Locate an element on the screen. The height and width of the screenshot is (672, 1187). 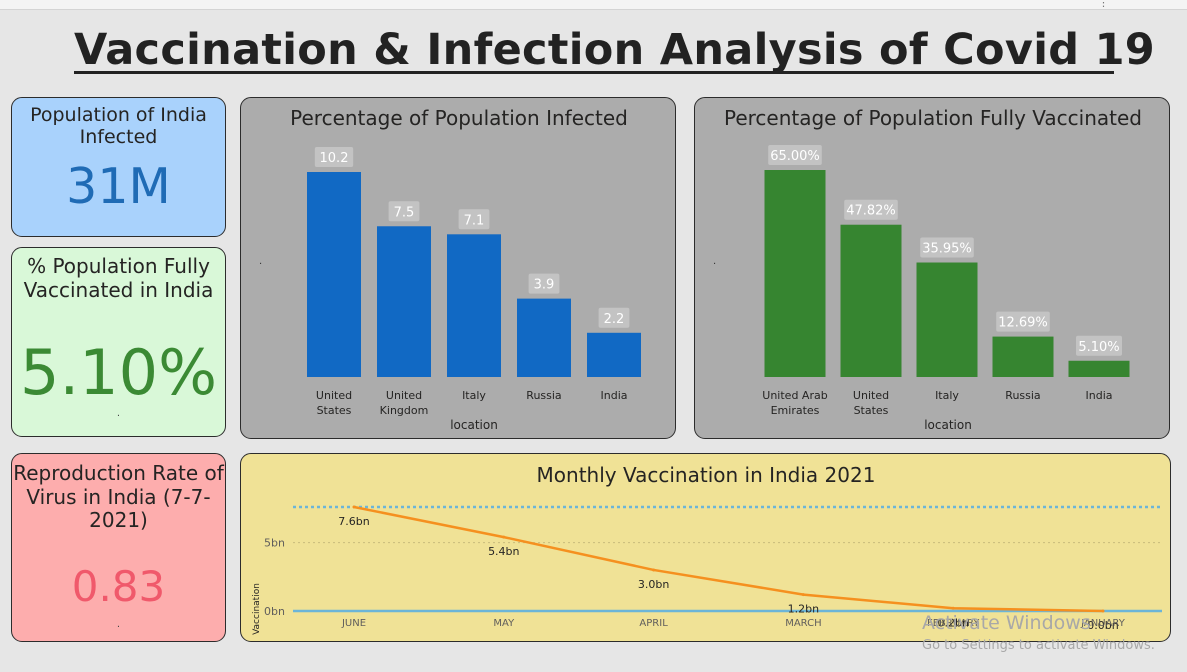
activate-windows-watermark: Activate Windows is located at coordinates (1006, 623).